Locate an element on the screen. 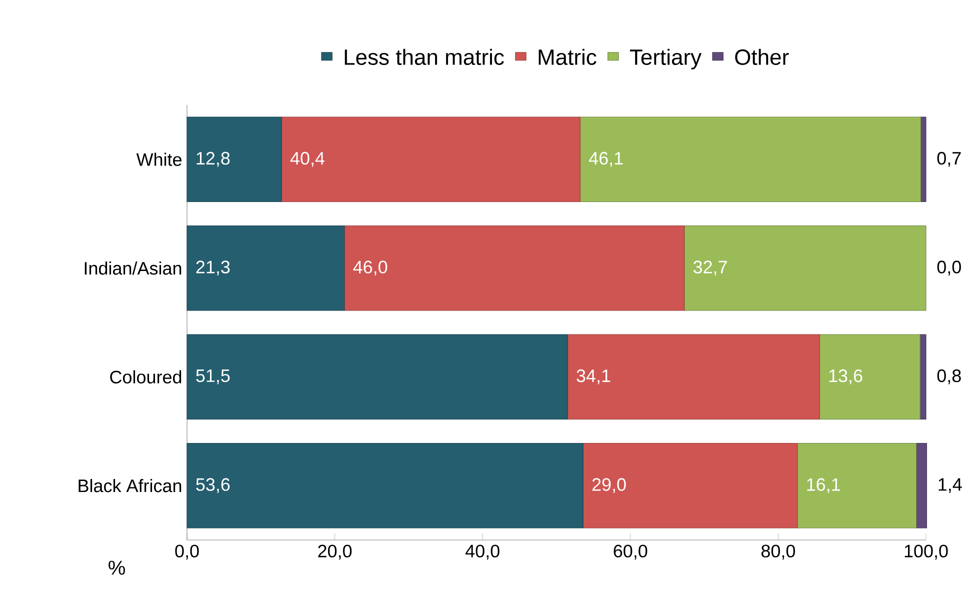 This screenshot has width=976, height=603. x-tick-label: 80,0 is located at coordinates (778, 552).